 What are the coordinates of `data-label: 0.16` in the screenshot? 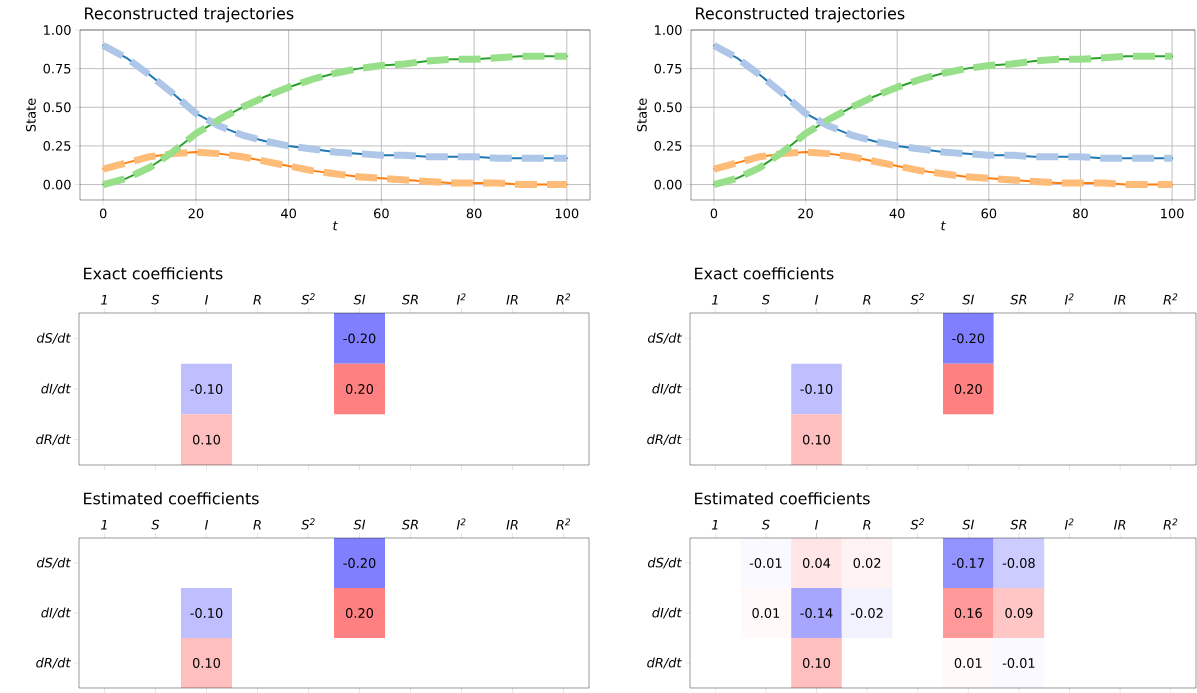 It's located at (968, 613).